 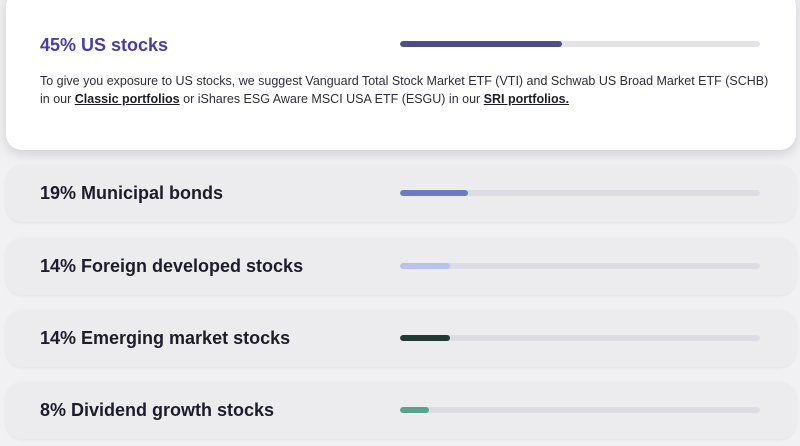 What do you see at coordinates (127, 99) in the screenshot?
I see `classic-portfolios-link: Classic portfolios` at bounding box center [127, 99].